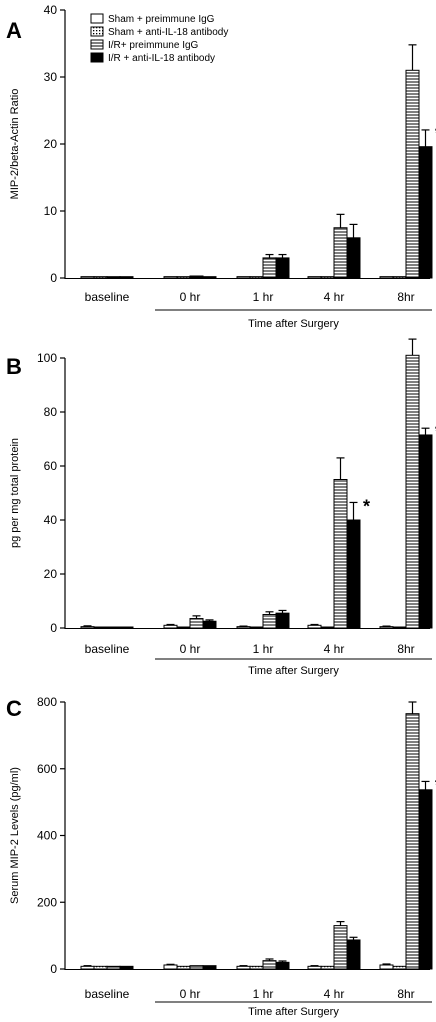  I want to click on panel-letter: C, so click(14, 708).